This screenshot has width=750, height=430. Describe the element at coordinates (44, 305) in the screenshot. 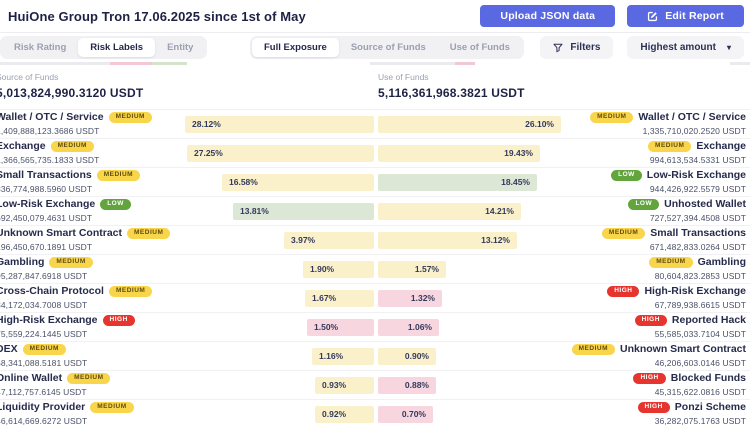

I see `source-entity-amount: 84,172,034.7008 USDT` at that location.